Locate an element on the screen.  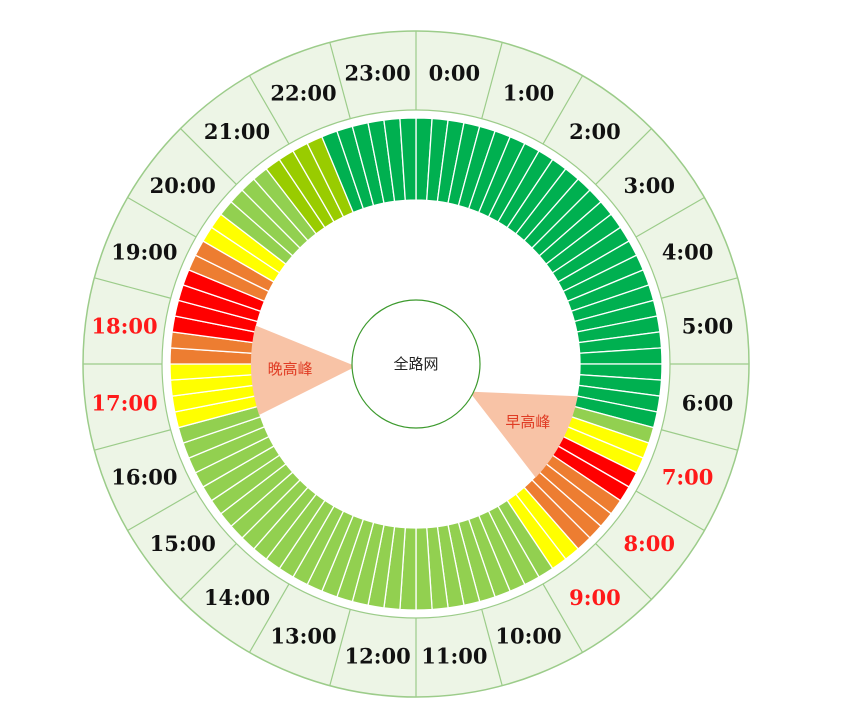
hour-label: 7:00 is located at coordinates (688, 477).